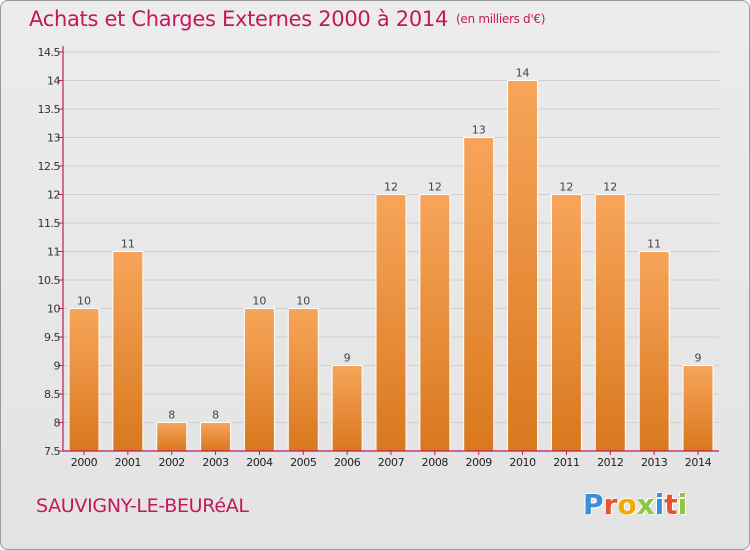 This screenshot has height=550, width=750. Describe the element at coordinates (523, 266) in the screenshot. I see `bar-2010` at that location.